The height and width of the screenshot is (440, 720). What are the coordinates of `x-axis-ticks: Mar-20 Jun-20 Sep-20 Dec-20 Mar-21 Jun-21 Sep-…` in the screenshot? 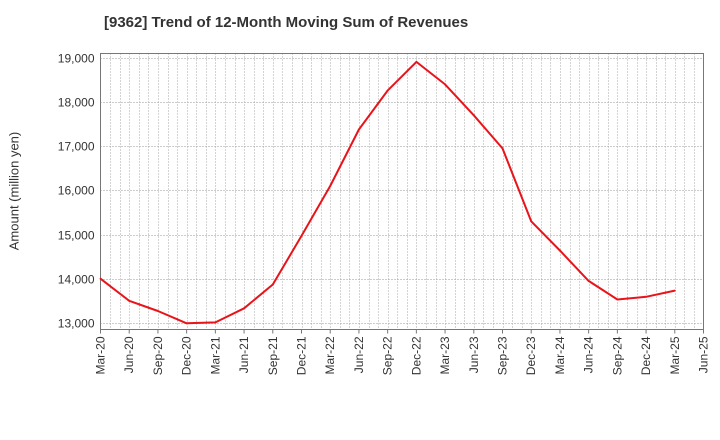 It's located at (402, 352).